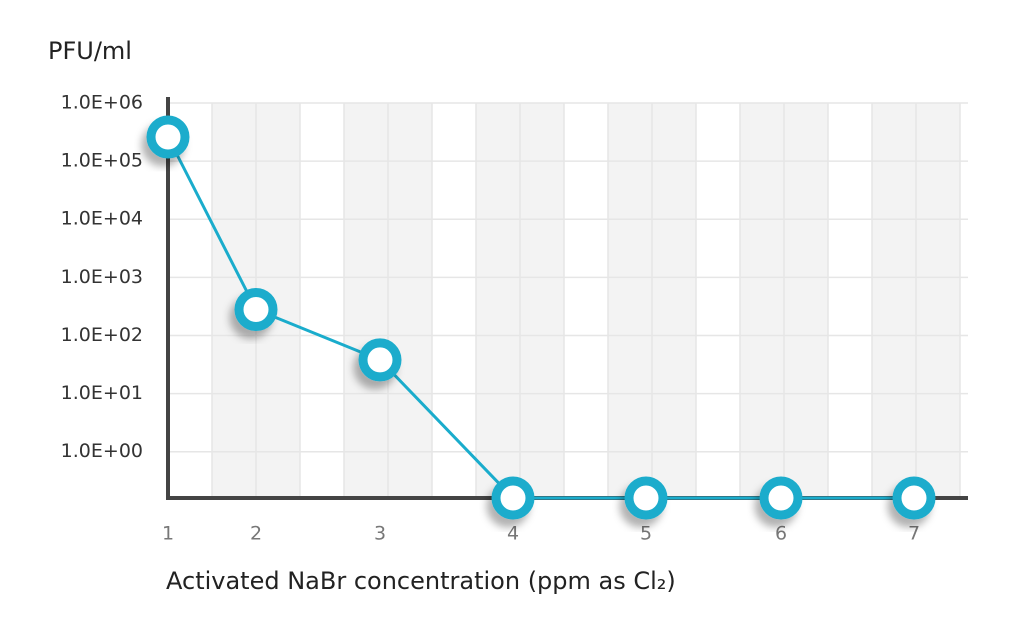  What do you see at coordinates (102, 219) in the screenshot?
I see `y-tick-label: 1.0E+04` at bounding box center [102, 219].